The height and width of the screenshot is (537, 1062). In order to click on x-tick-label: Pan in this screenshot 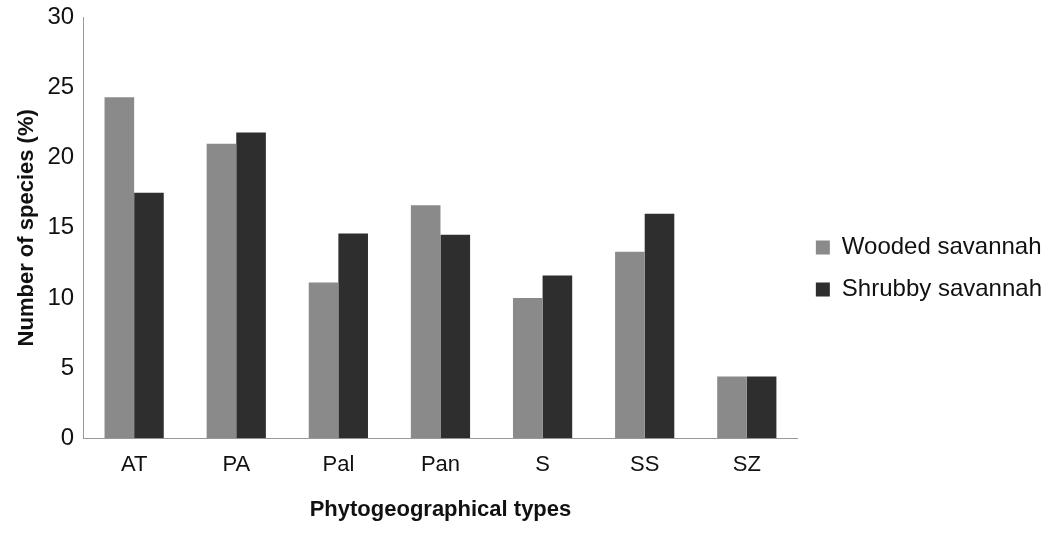, I will do `click(440, 464)`.